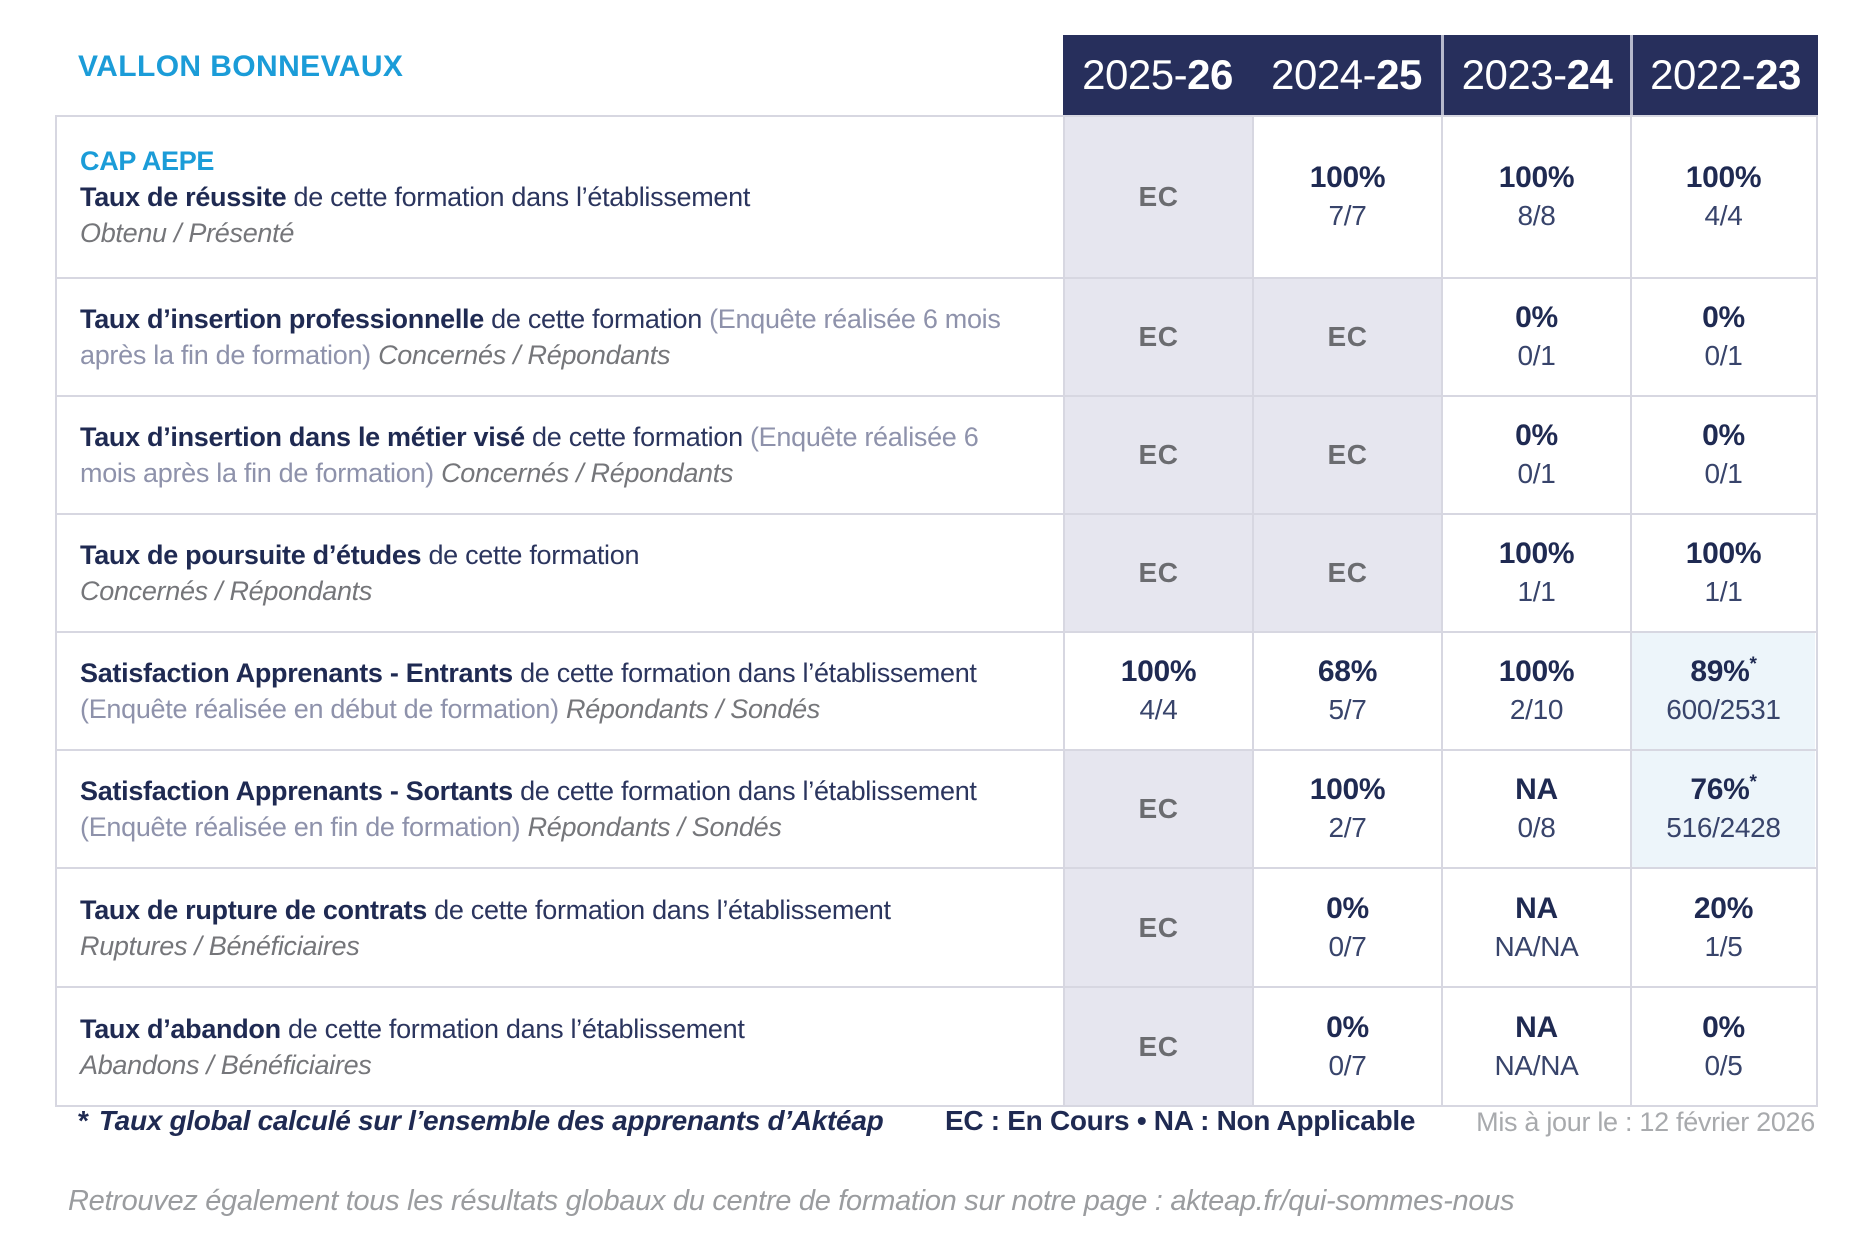  Describe the element at coordinates (226, 1064) in the screenshot. I see `metric-subtitle: Abandons / Bénéficiaires` at that location.